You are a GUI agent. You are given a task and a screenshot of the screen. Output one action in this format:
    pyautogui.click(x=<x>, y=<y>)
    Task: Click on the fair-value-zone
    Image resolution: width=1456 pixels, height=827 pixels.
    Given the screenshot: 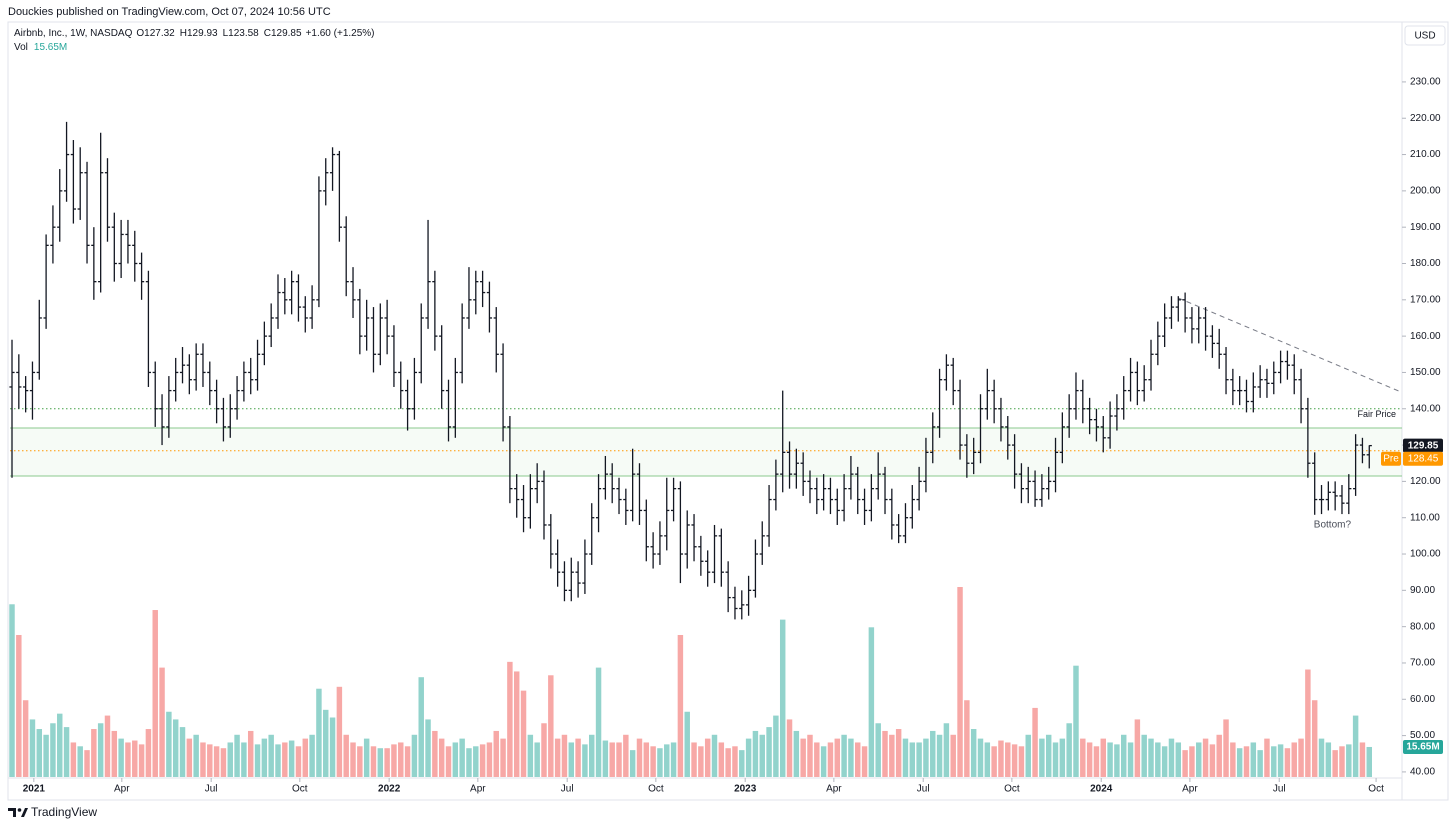 What is the action you would take?
    pyautogui.click(x=706, y=452)
    